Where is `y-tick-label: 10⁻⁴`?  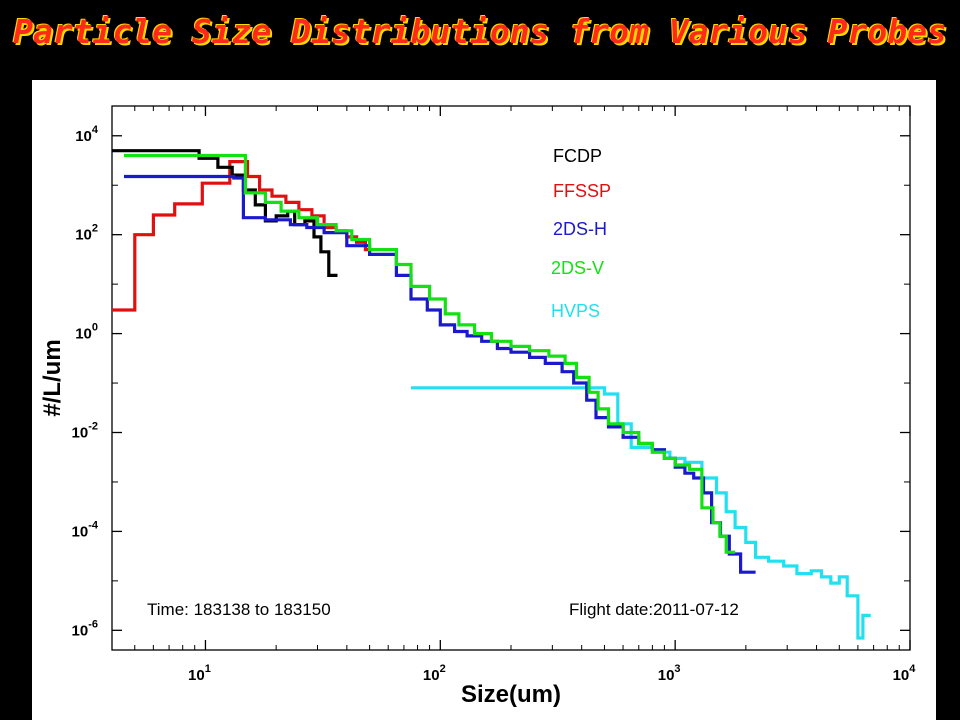
y-tick-label: 10⁻⁴ is located at coordinates (85, 529).